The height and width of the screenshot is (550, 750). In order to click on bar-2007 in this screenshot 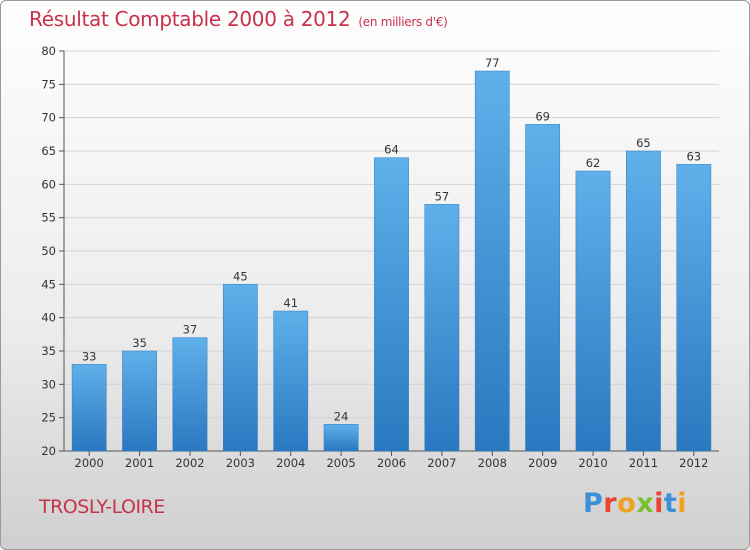, I will do `click(442, 328)`.